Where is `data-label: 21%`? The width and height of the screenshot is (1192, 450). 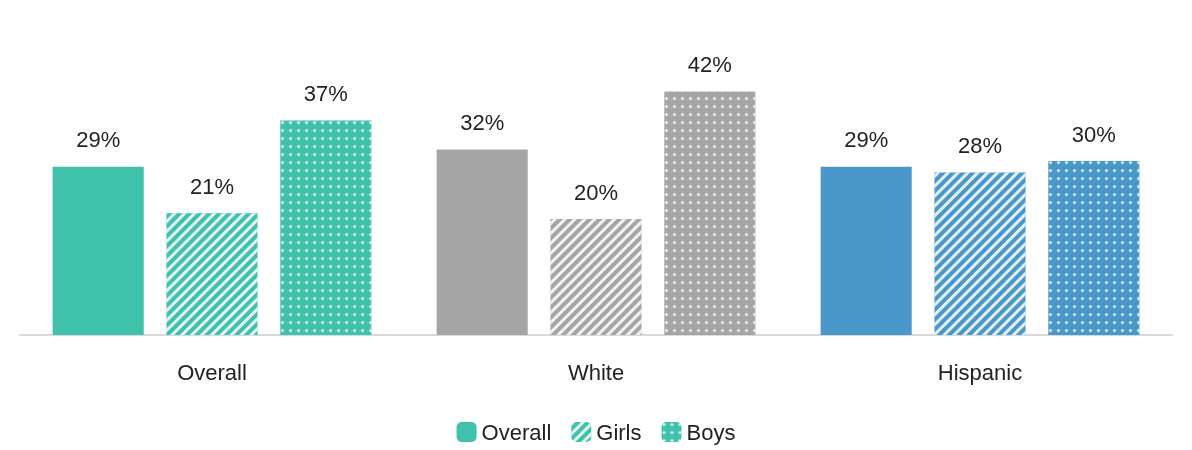 data-label: 21% is located at coordinates (212, 186).